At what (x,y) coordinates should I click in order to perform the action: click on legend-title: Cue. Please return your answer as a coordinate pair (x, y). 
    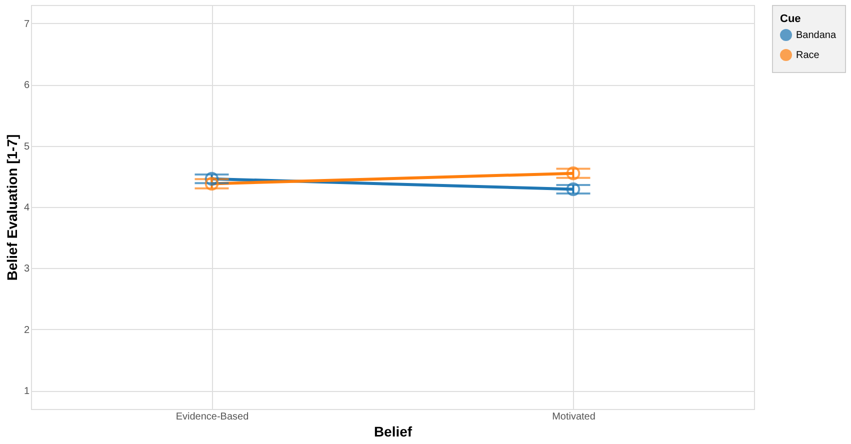
    Looking at the image, I should click on (790, 19).